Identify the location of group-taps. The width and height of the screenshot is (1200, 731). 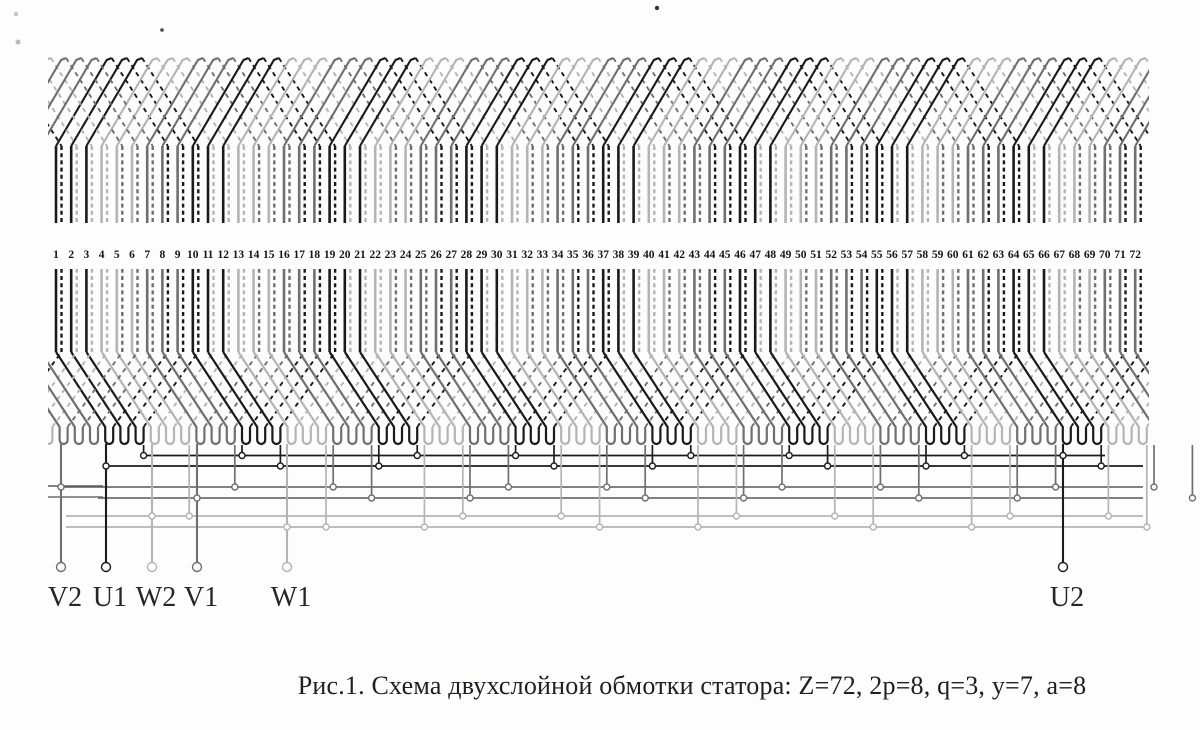
(668, 488).